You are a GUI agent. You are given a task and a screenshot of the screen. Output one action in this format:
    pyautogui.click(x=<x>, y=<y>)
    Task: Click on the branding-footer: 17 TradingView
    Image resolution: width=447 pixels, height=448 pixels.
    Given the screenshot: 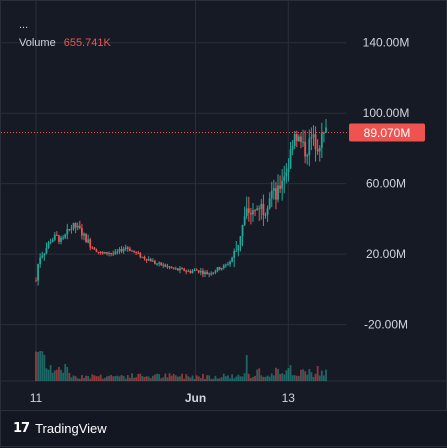 What is the action you would take?
    pyautogui.click(x=224, y=428)
    